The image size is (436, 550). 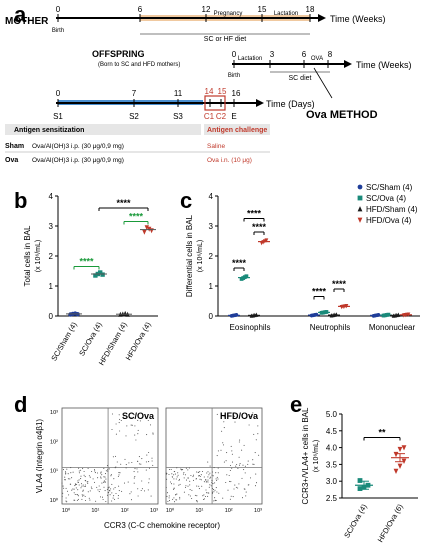 What do you see at coordinates (51, 256) in the screenshot?
I see `chart-b-y-tick-label: 2` at bounding box center [51, 256].